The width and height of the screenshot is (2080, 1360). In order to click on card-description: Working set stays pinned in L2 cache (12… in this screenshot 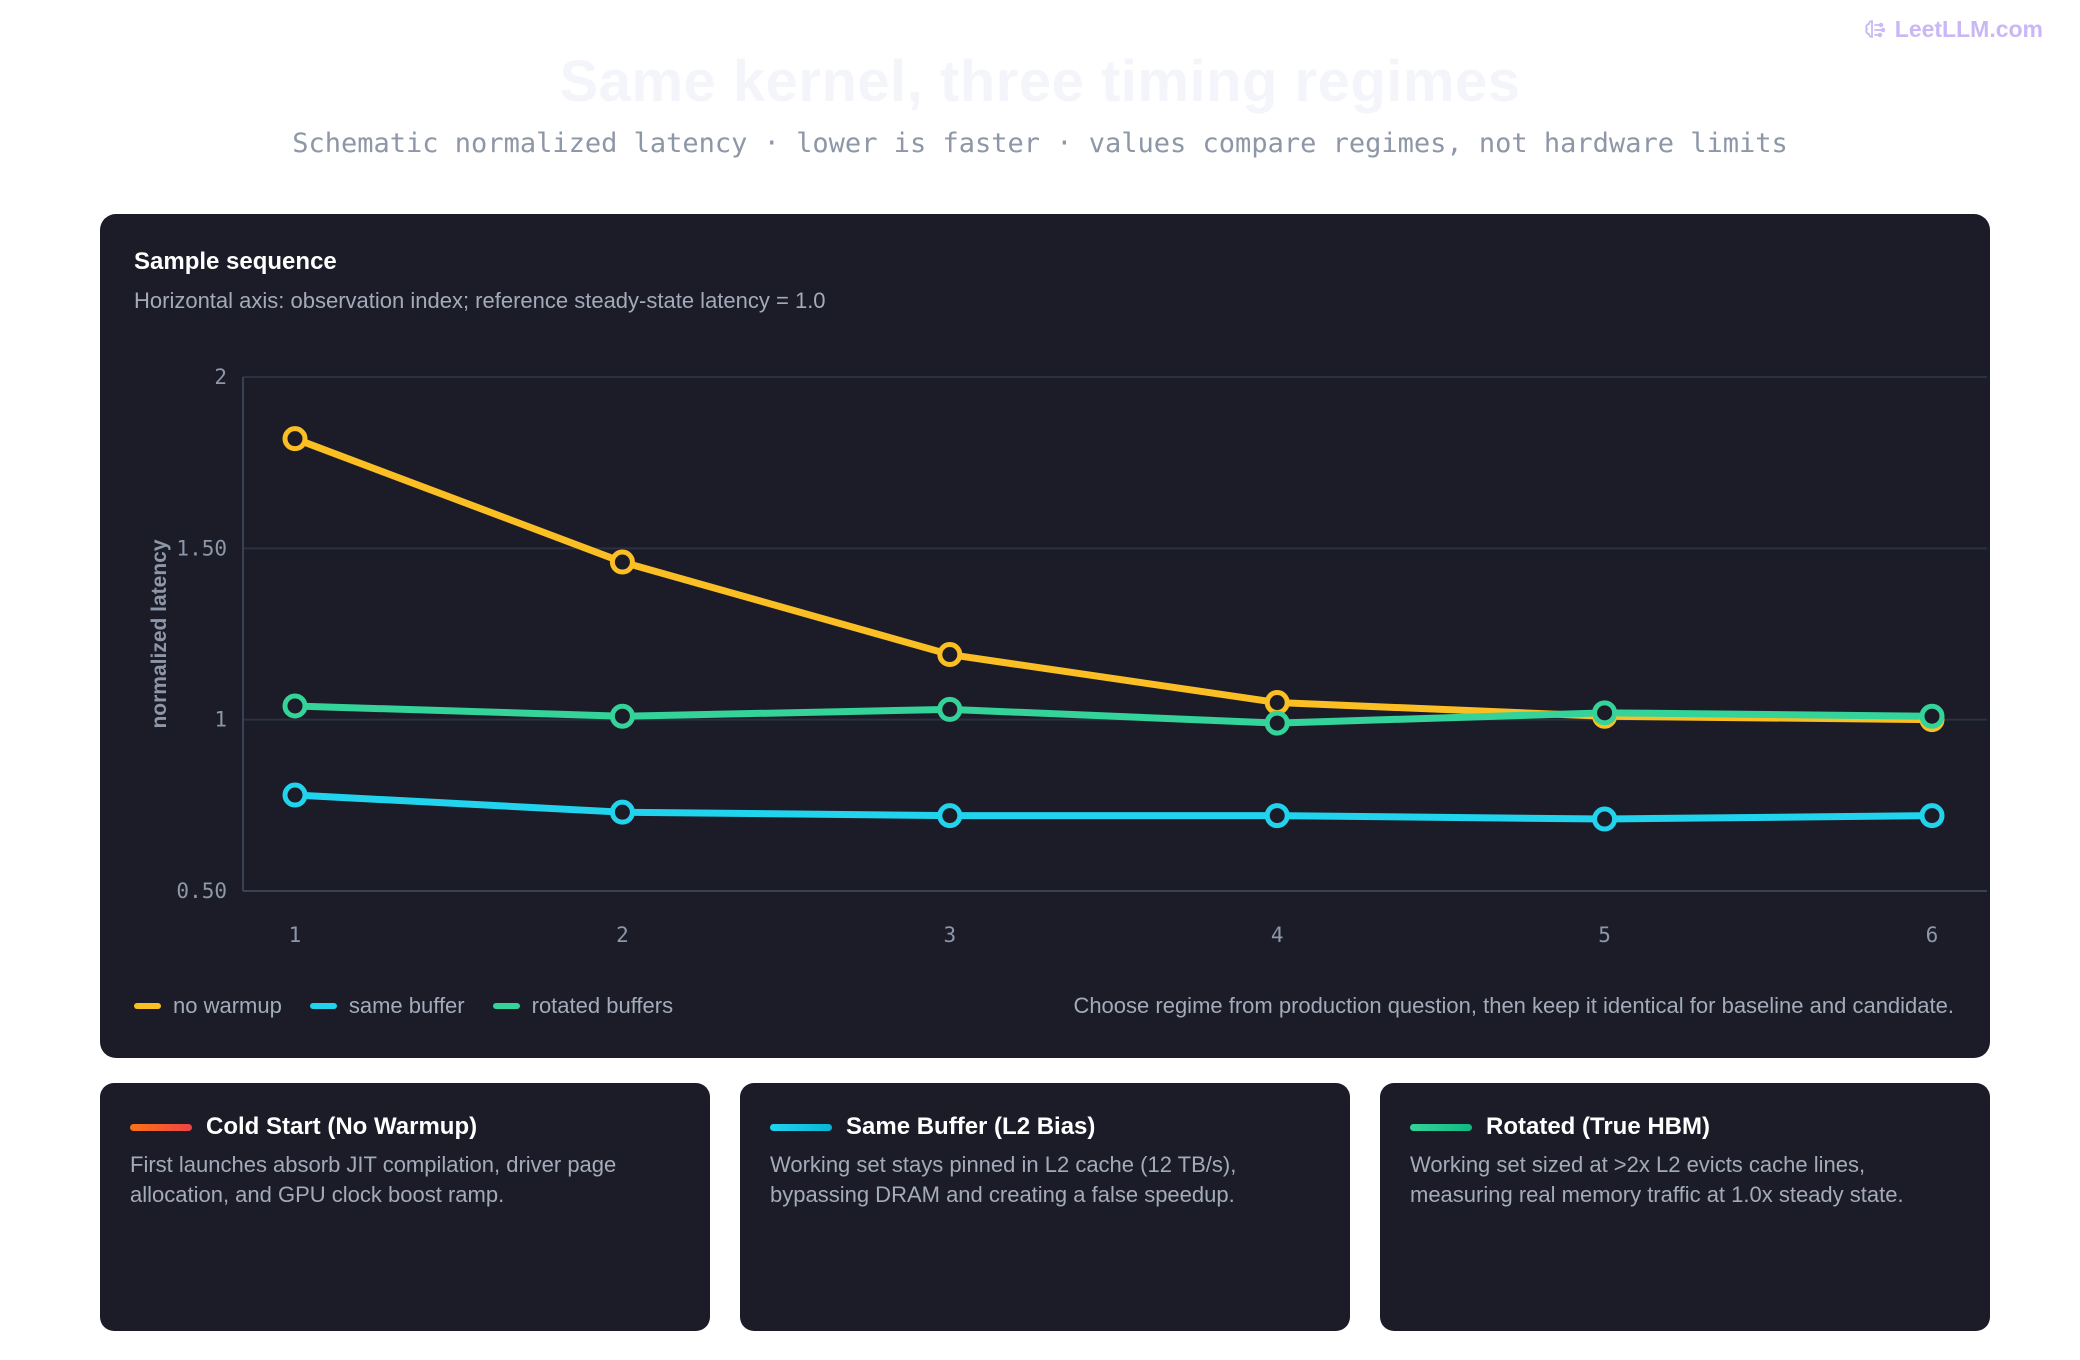, I will do `click(1047, 1180)`.